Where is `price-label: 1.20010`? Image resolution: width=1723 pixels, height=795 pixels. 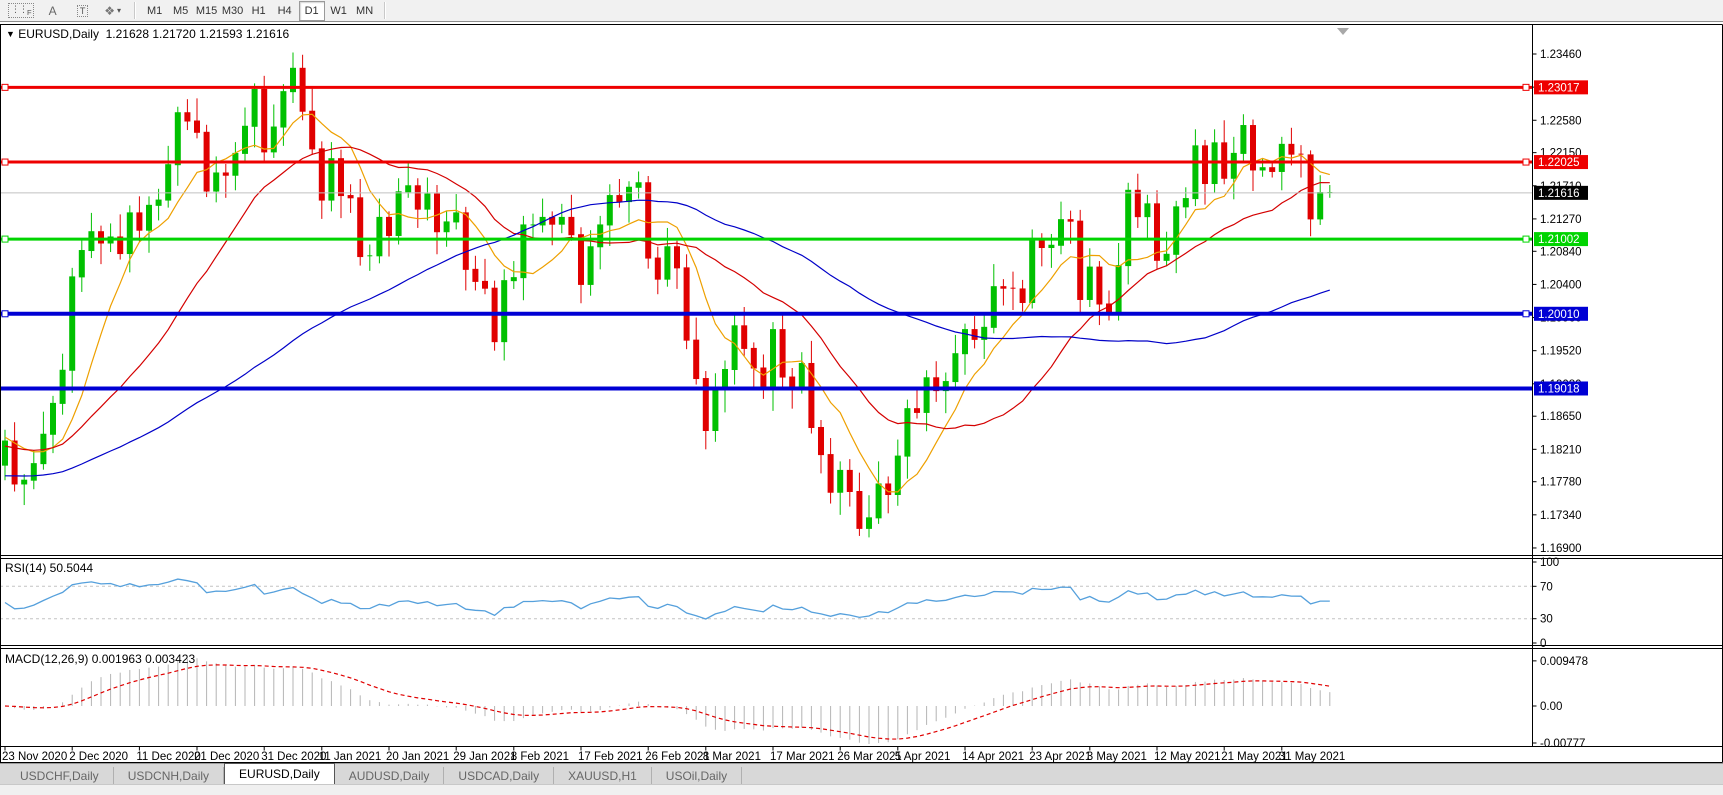 price-label: 1.20010 is located at coordinates (1559, 315).